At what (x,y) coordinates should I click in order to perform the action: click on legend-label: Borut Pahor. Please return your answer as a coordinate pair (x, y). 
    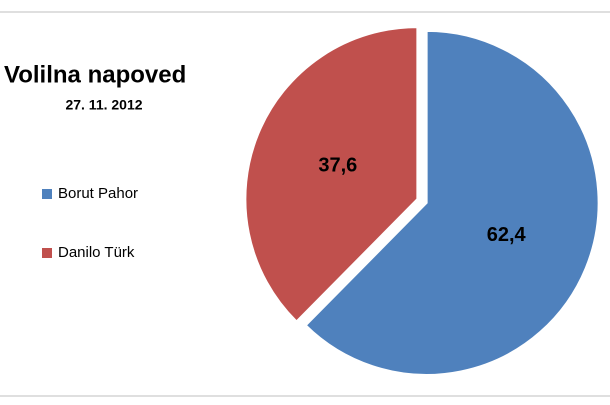
    Looking at the image, I should click on (98, 193).